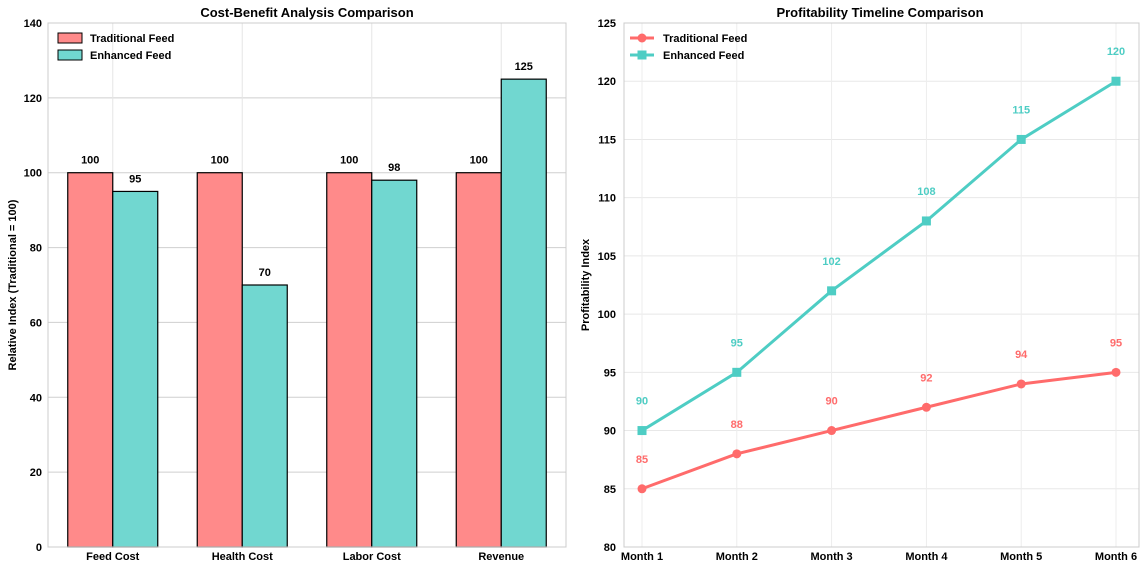 This screenshot has height=570, width=1147. I want to click on bar-chart-title: Cost-Benefit Analysis Comparison, so click(306, 12).